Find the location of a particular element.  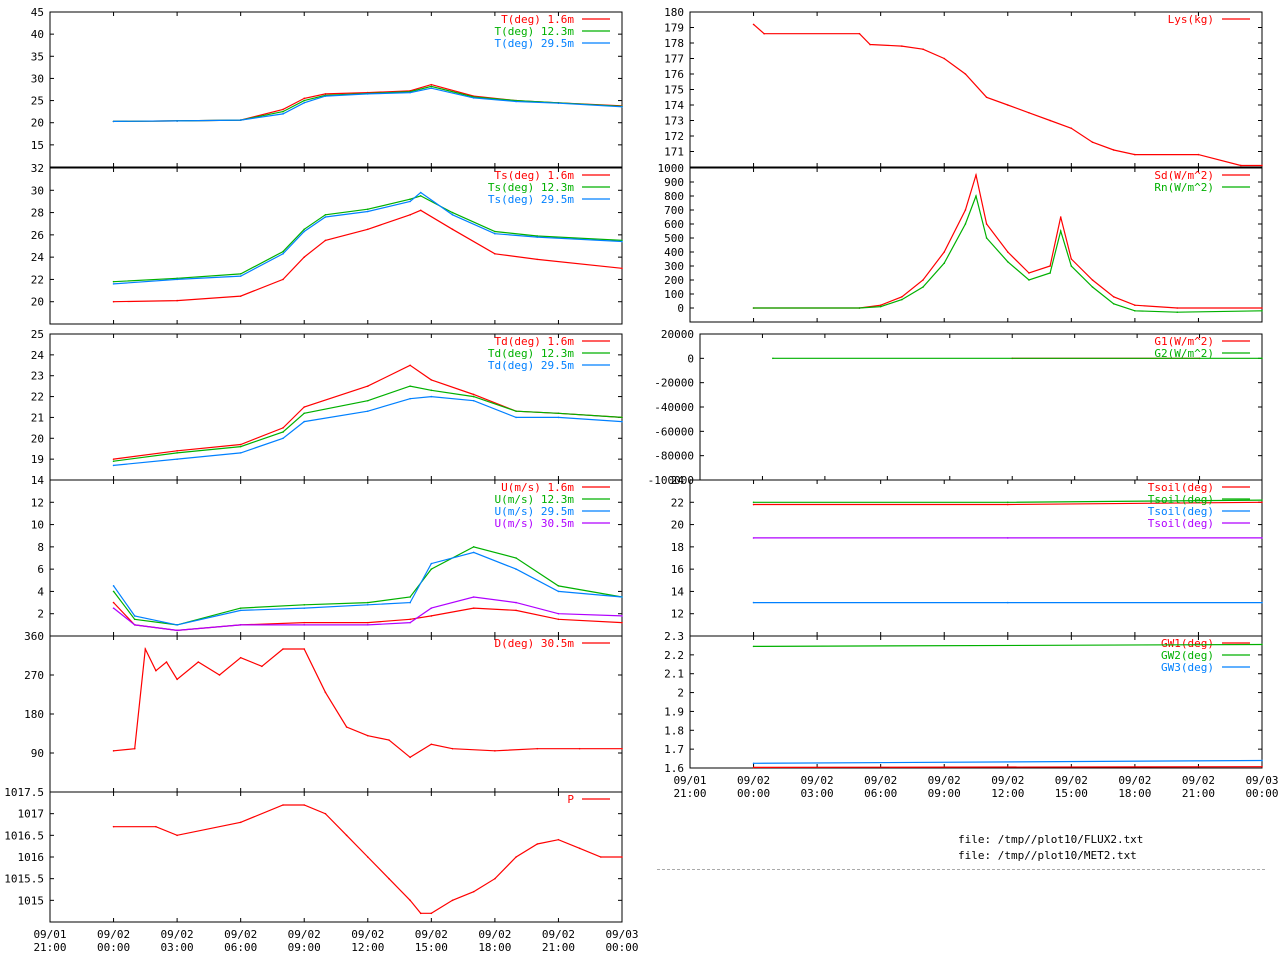

y-tick-label: 300 is located at coordinates (674, 266).